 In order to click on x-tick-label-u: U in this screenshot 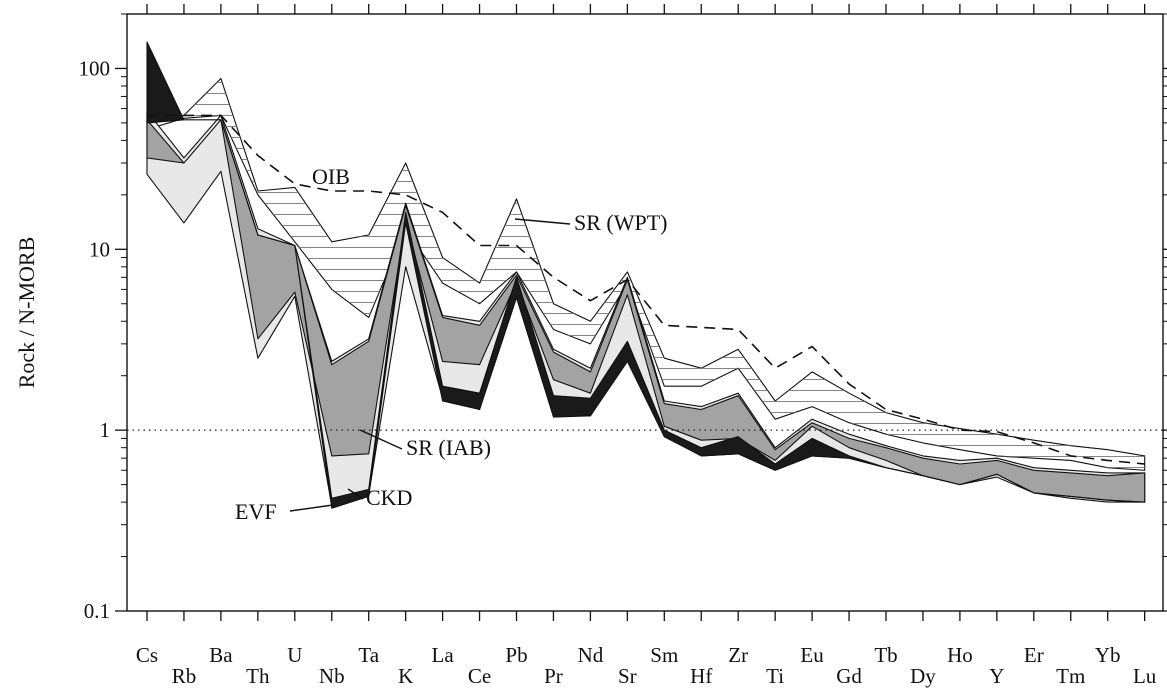, I will do `click(294, 655)`.